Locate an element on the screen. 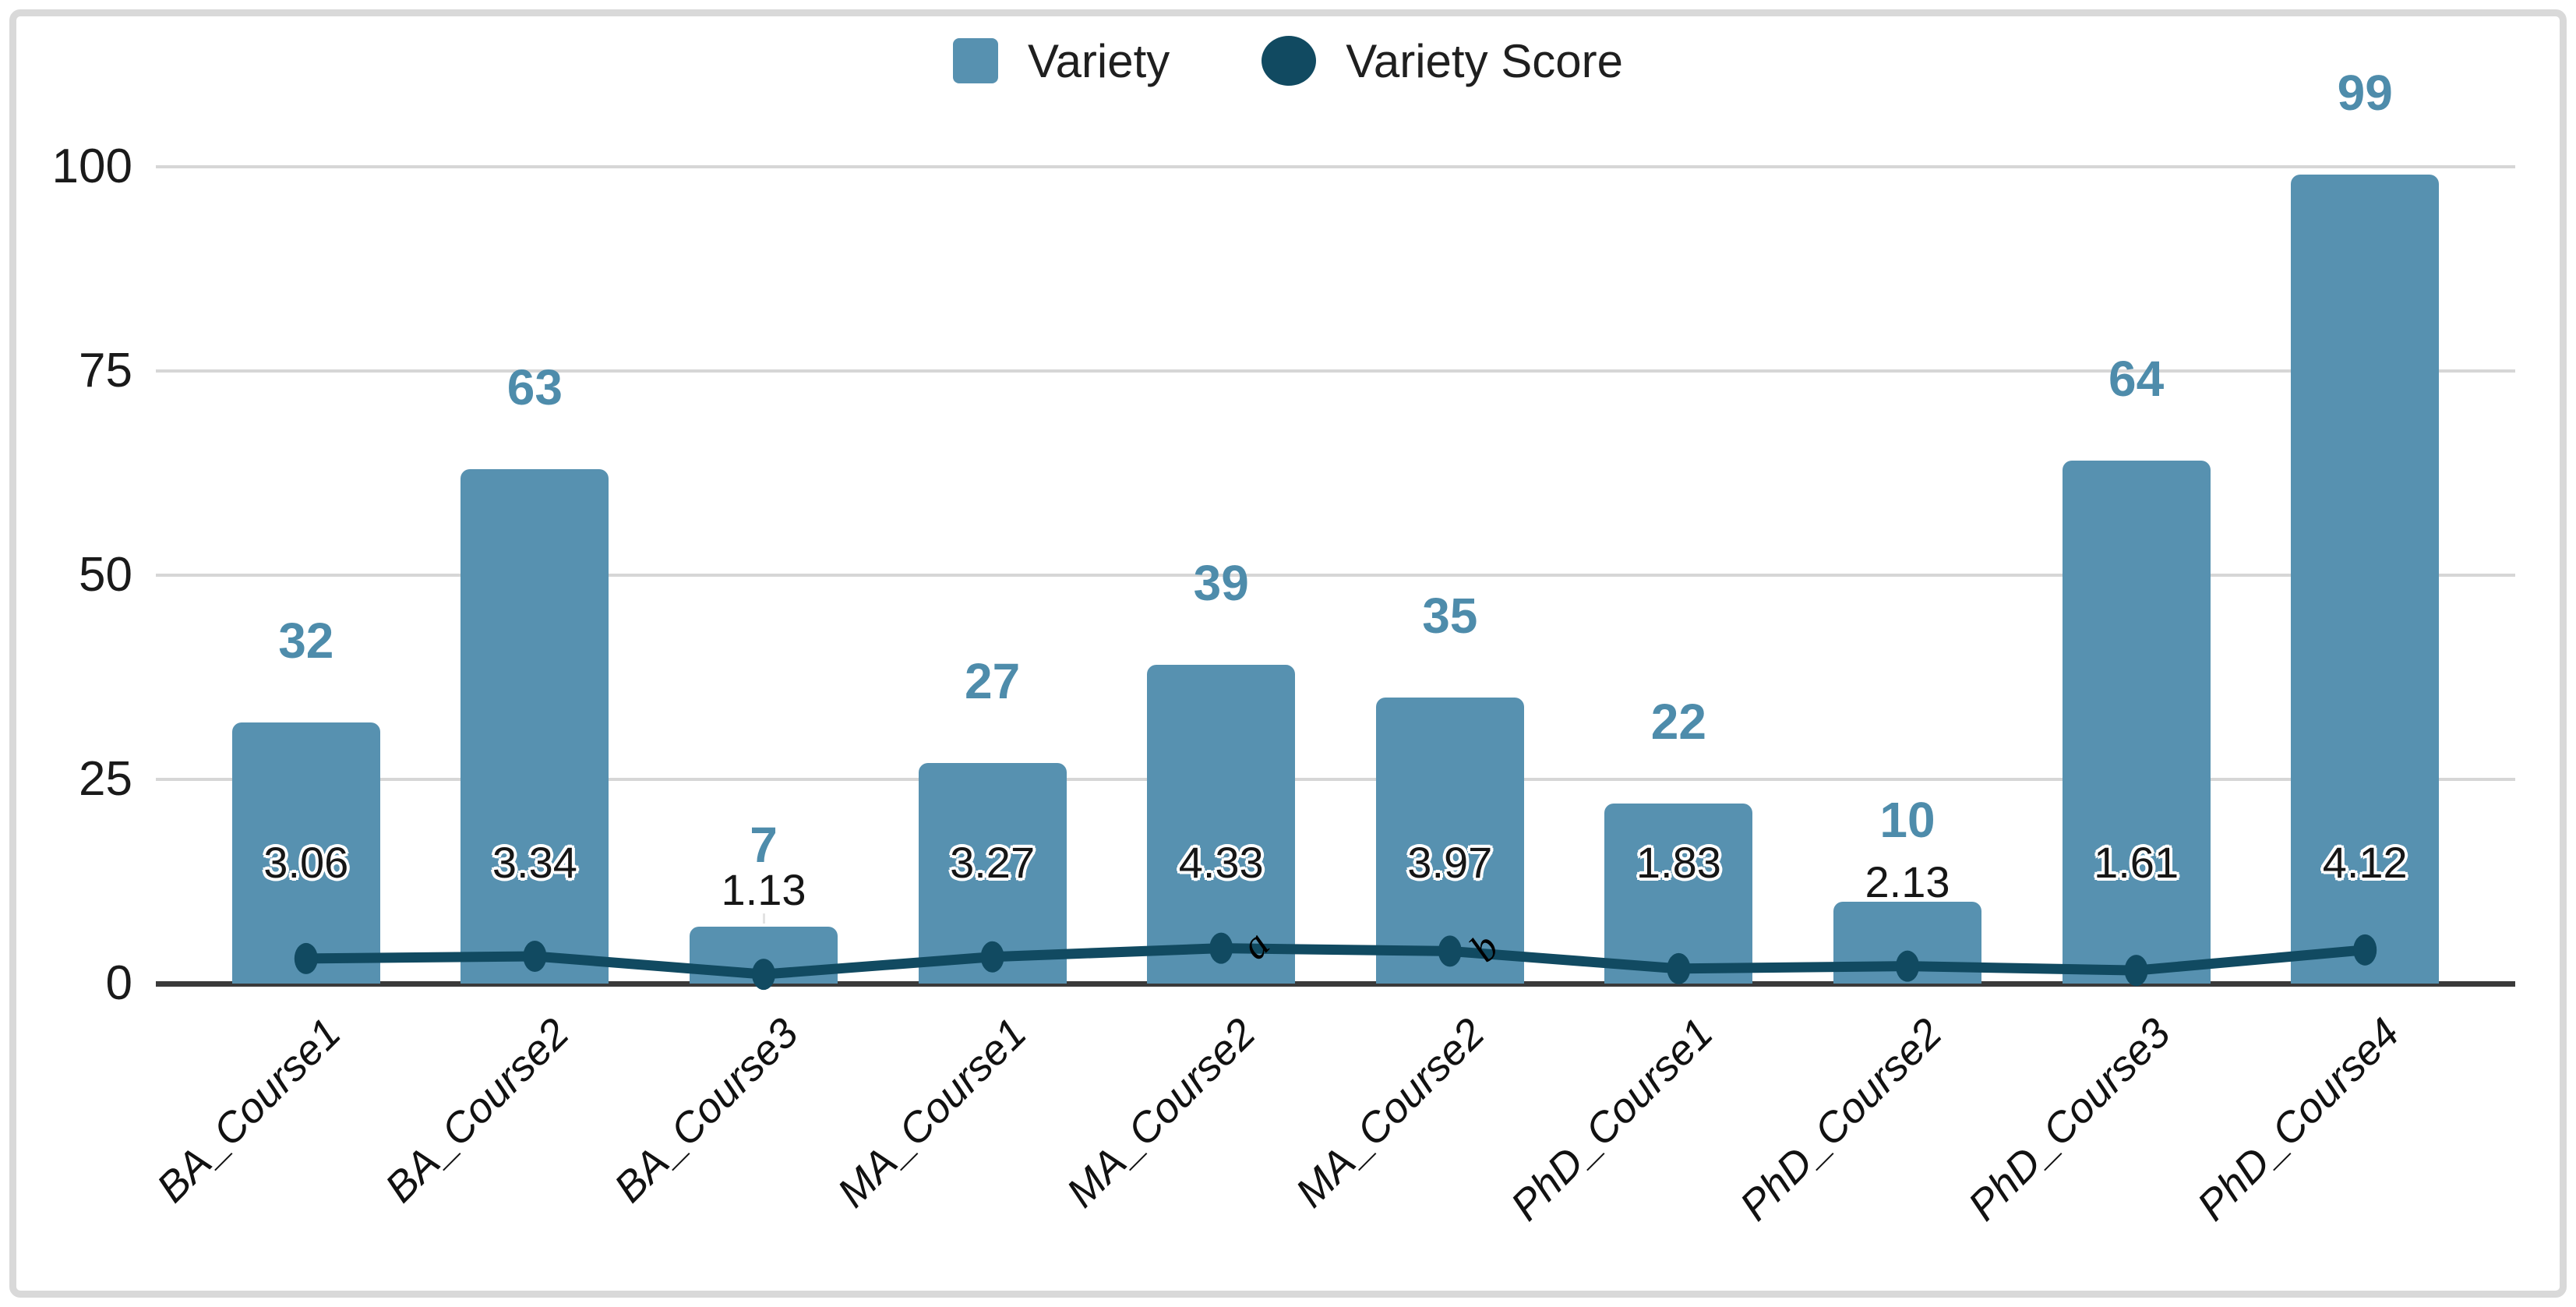 The image size is (2576, 1307). legend-item-variety: Variety is located at coordinates (1061, 61).